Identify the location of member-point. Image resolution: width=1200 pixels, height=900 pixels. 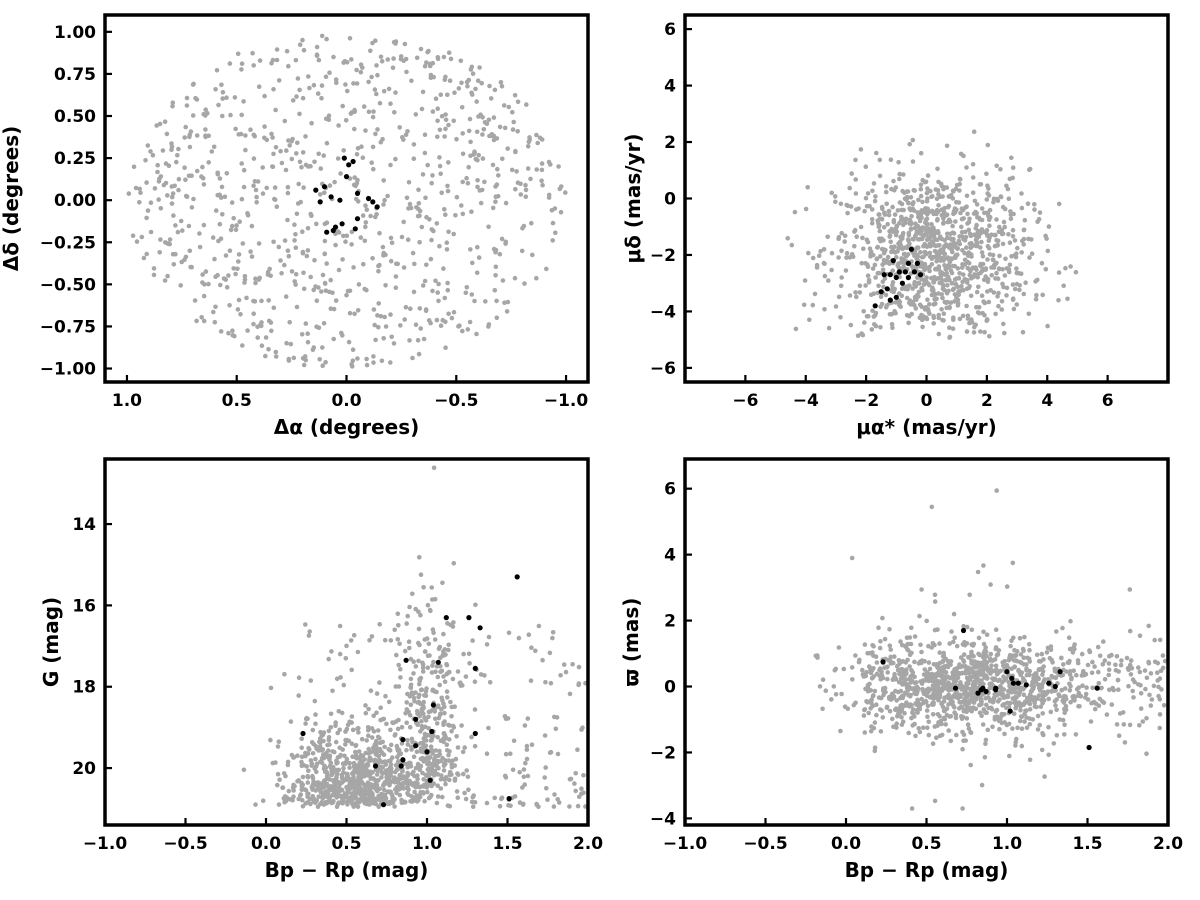
(1055, 686).